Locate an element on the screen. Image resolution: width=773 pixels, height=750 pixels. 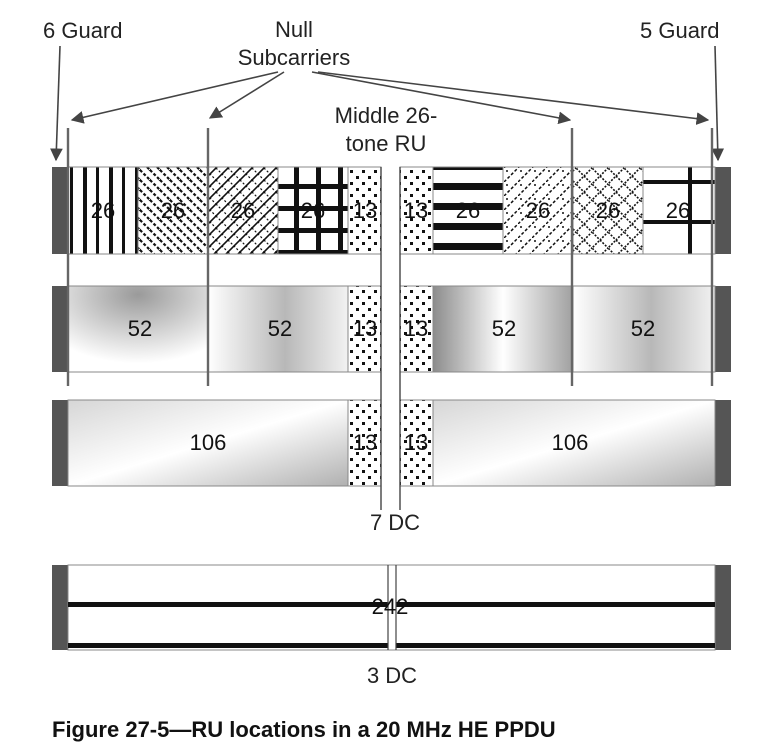
row-52-tone: 52 52 13 13 52 52 is located at coordinates (391, 329).